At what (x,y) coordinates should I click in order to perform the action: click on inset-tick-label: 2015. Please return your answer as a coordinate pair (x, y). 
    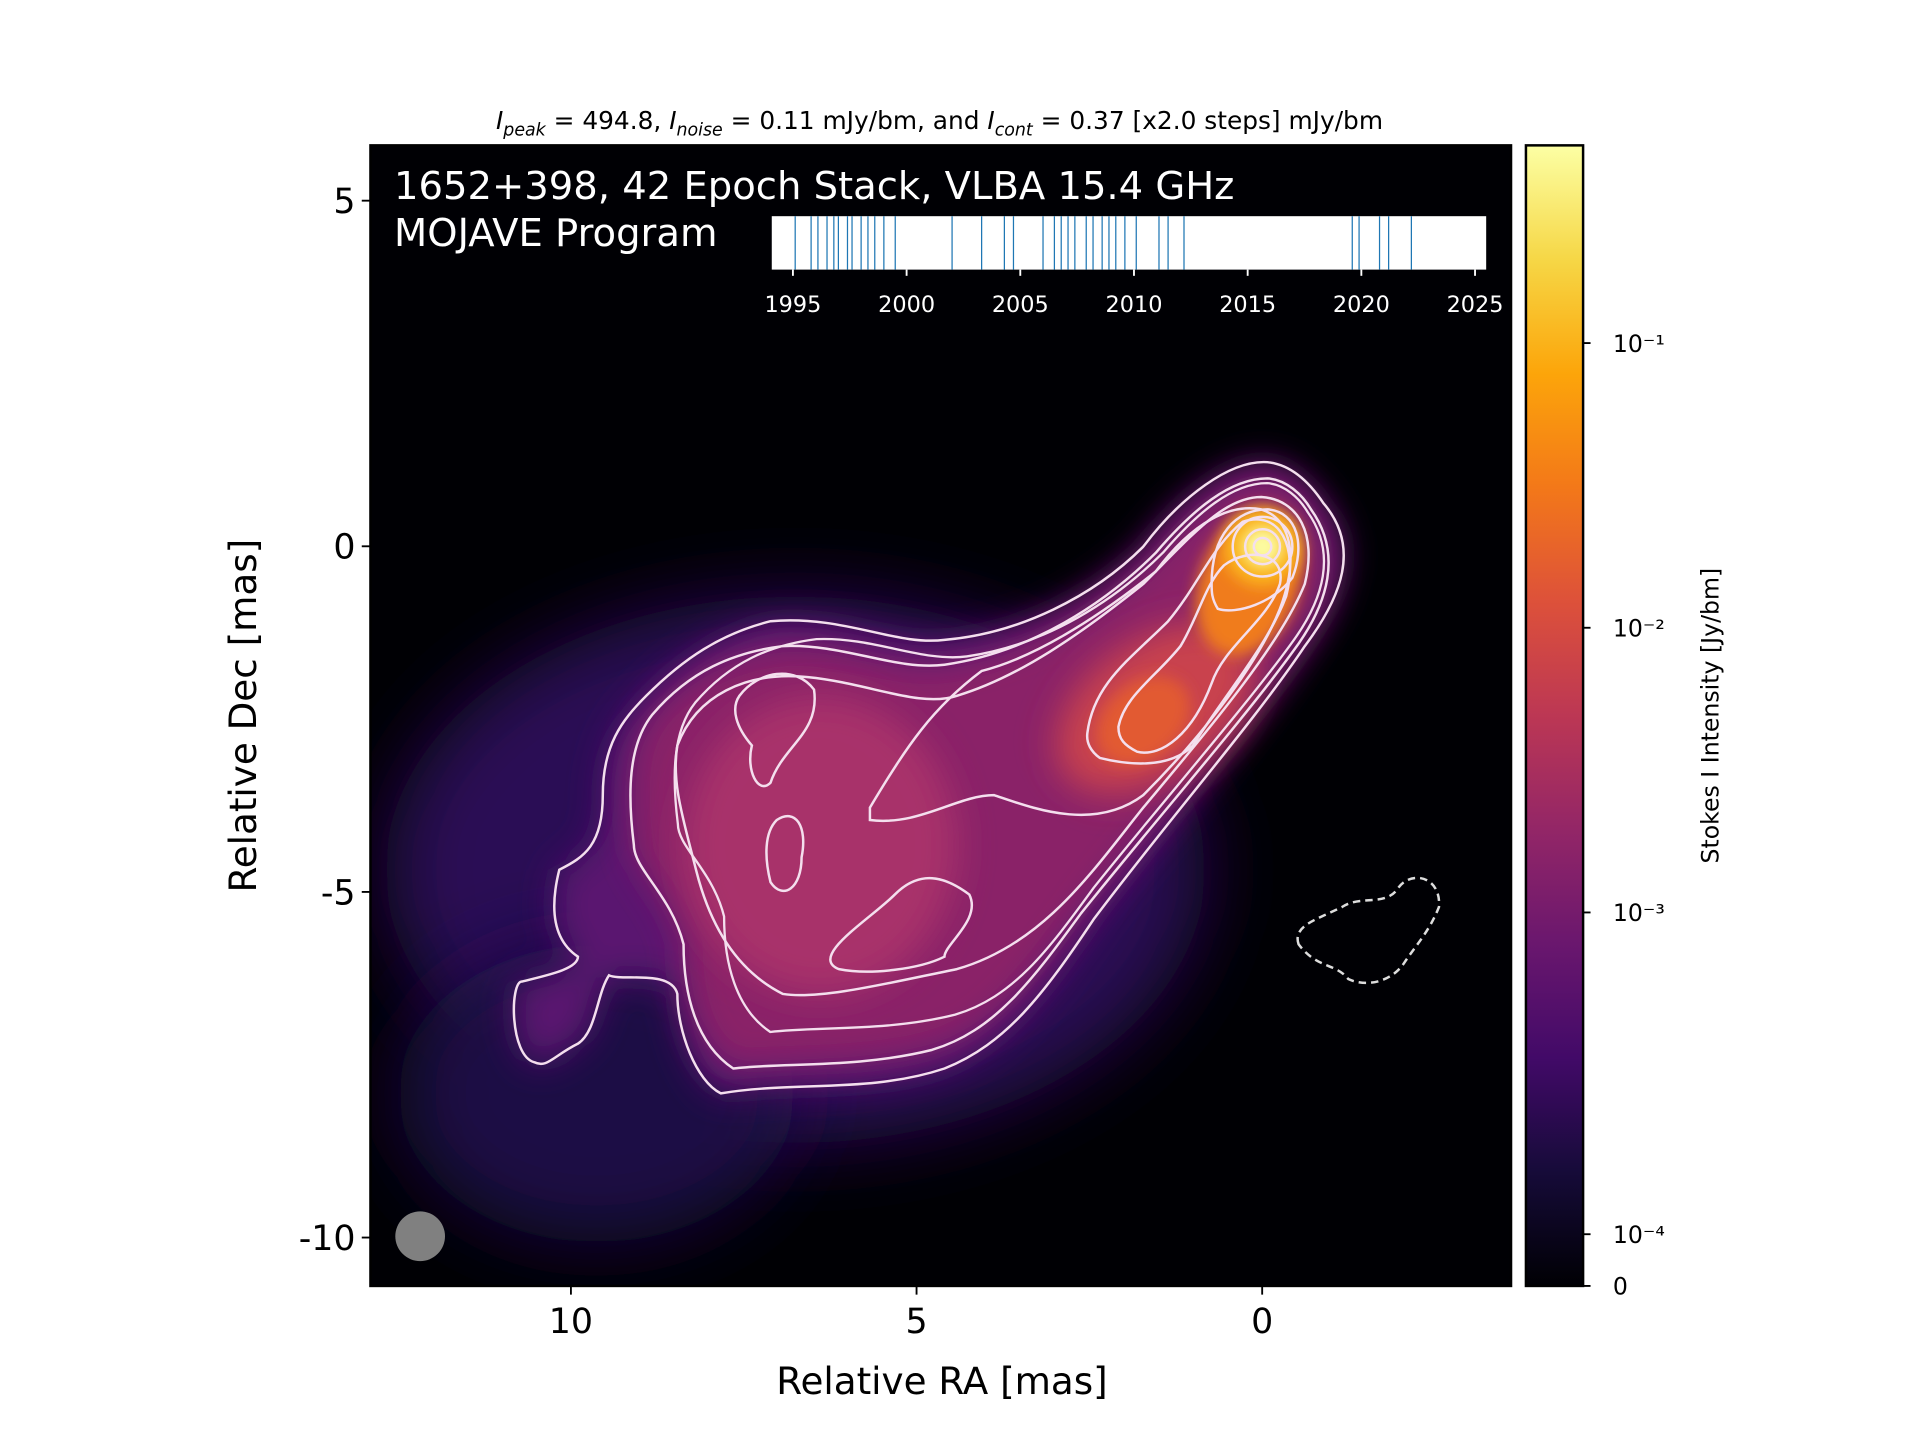
    Looking at the image, I should click on (1247, 305).